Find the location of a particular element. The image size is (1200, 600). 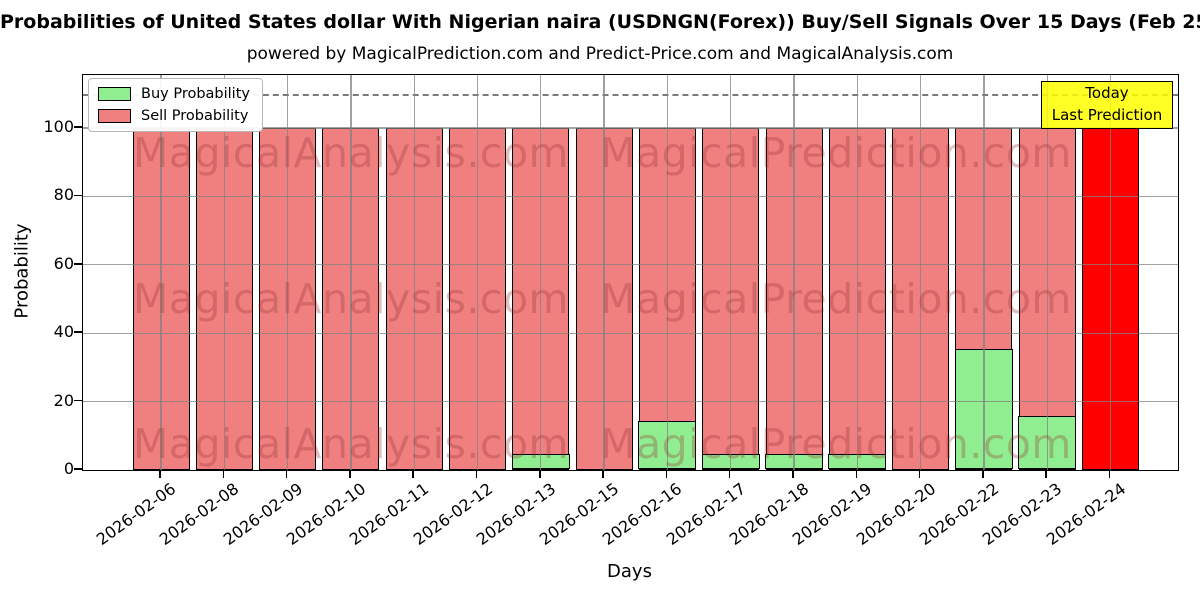

y-tick-label-80: 80 is located at coordinates (63, 195).